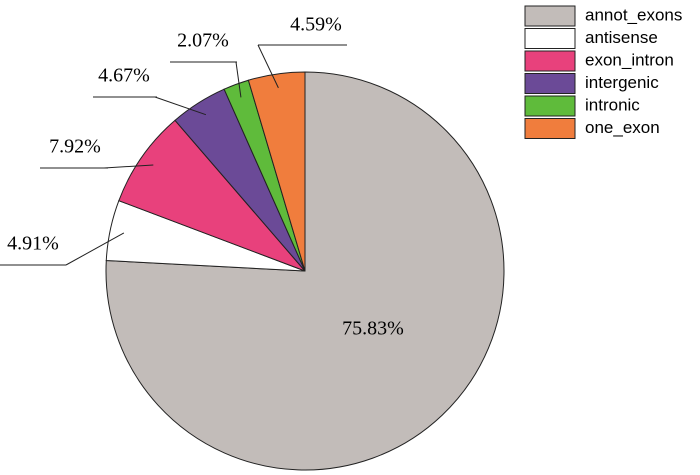 This screenshot has width=700, height=475. I want to click on legend-label: annot_exons, so click(633, 14).